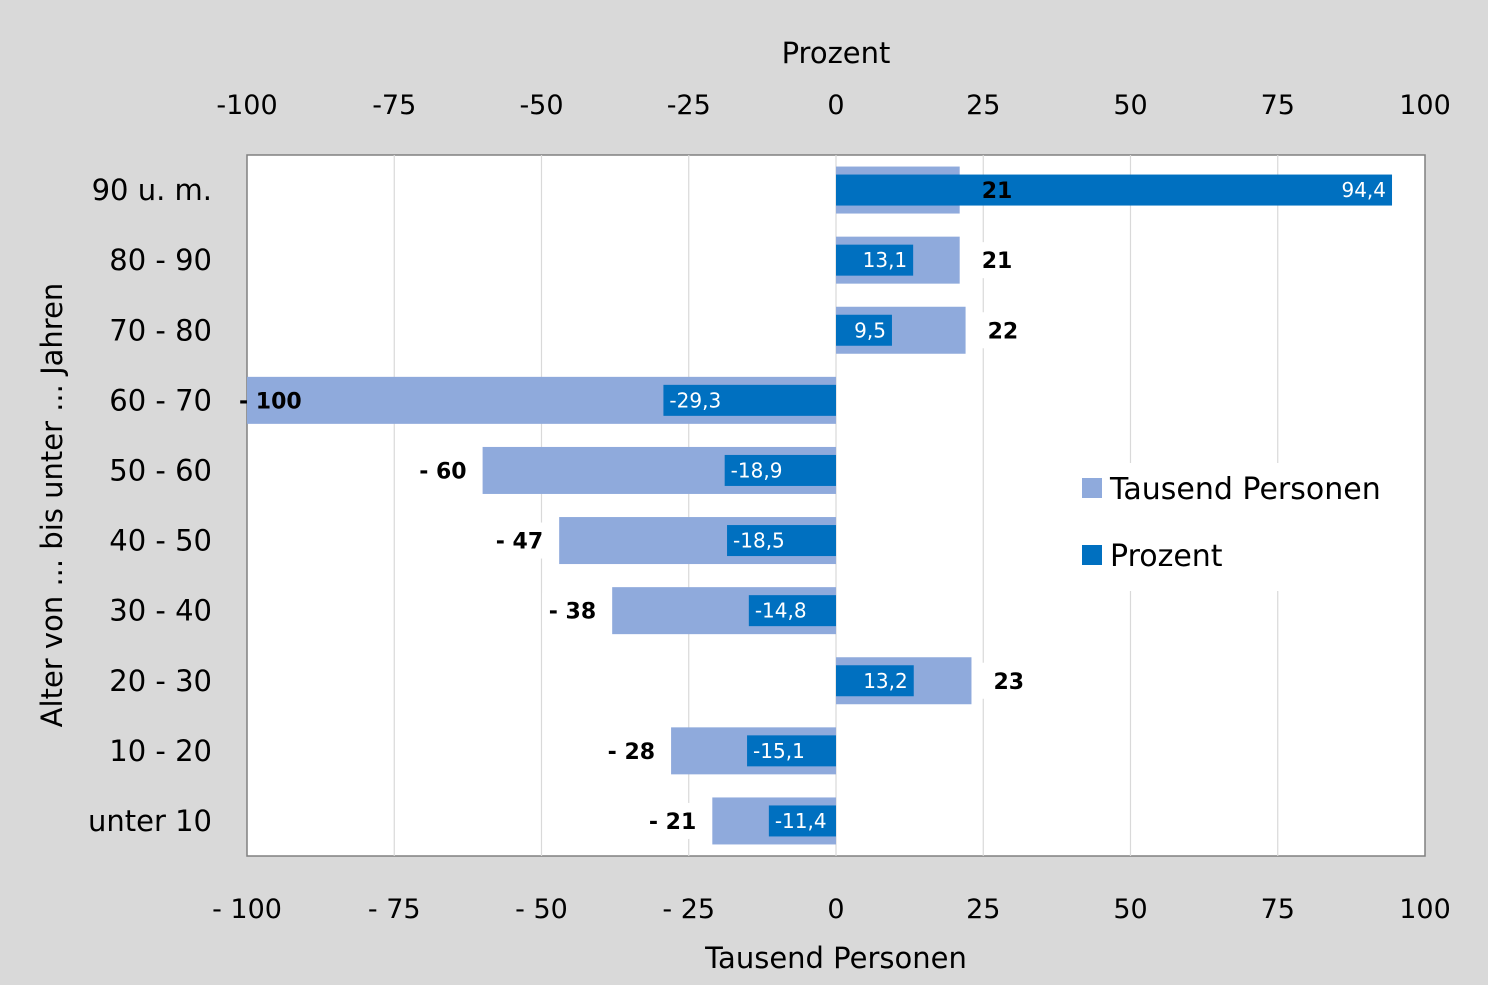  Describe the element at coordinates (1130, 105) in the screenshot. I see `top-tick-label: 50` at that location.